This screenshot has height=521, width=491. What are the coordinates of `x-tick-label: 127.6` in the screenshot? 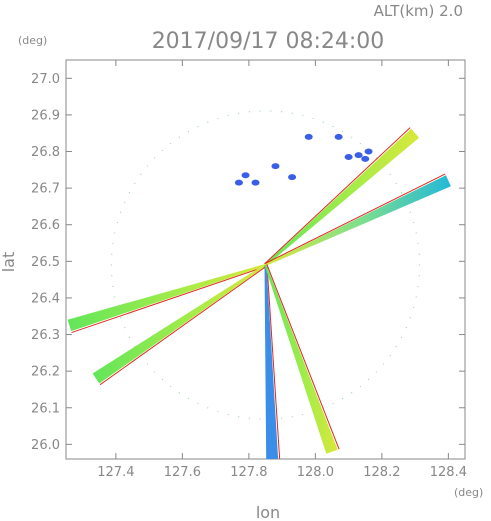 It's located at (182, 472).